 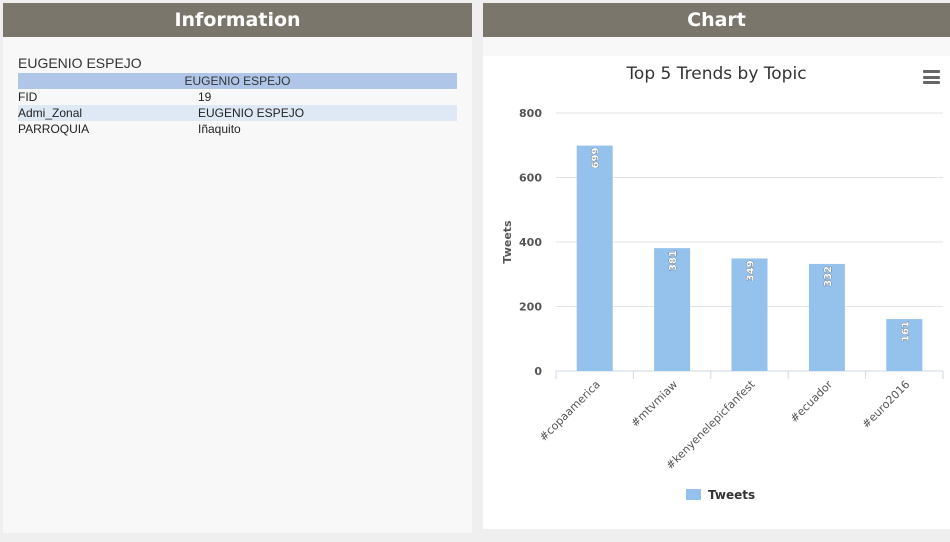 I want to click on legend-label: Tweets, so click(x=731, y=495).